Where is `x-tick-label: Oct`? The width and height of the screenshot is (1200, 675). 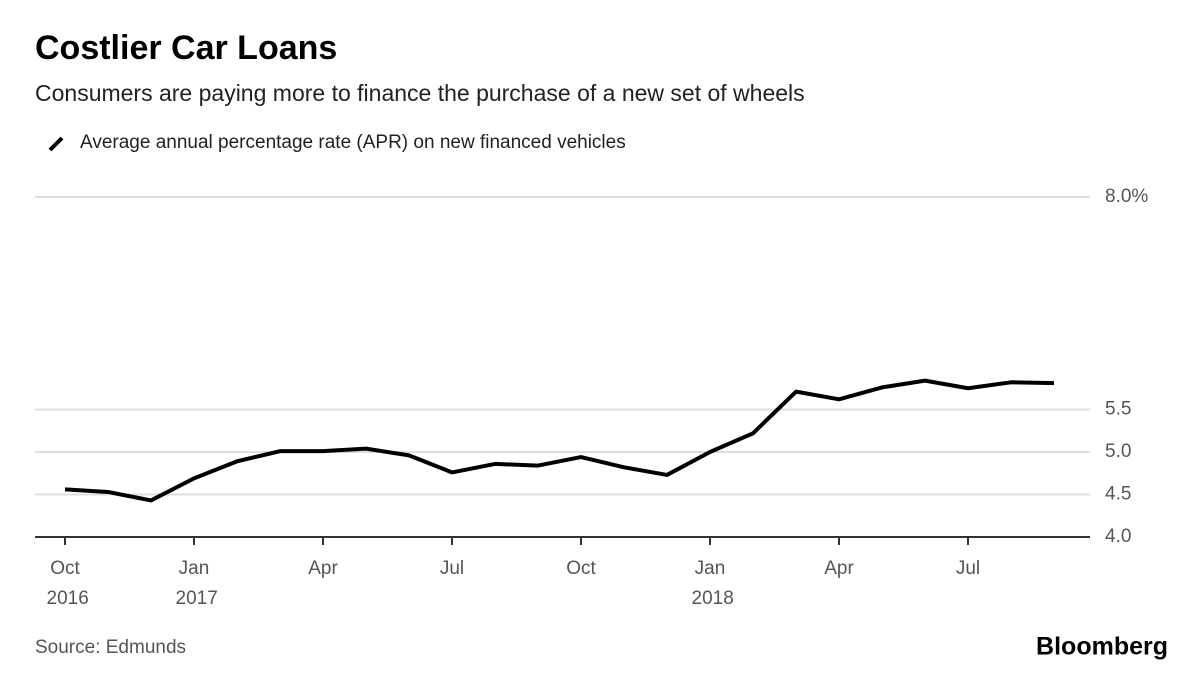 x-tick-label: Oct is located at coordinates (581, 568).